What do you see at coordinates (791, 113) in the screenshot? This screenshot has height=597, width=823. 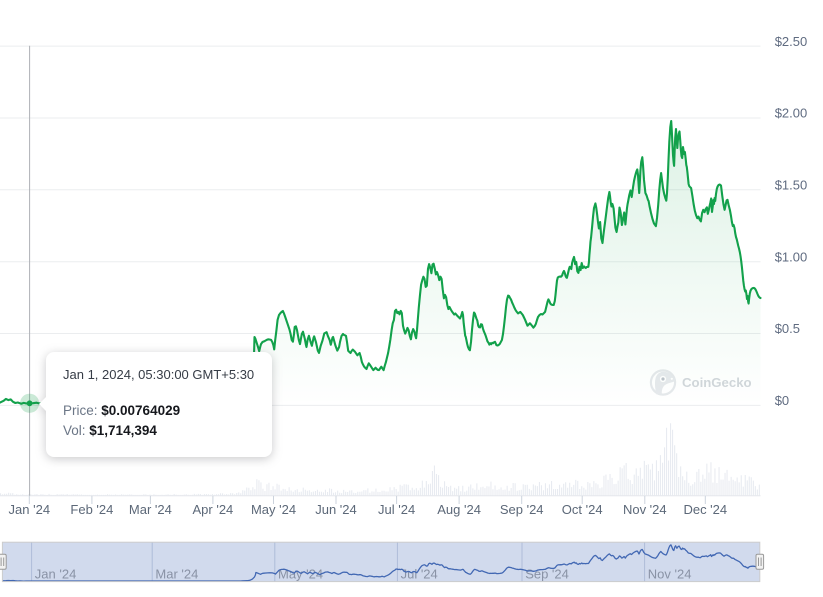 I see `svg-text: $2.00` at bounding box center [791, 113].